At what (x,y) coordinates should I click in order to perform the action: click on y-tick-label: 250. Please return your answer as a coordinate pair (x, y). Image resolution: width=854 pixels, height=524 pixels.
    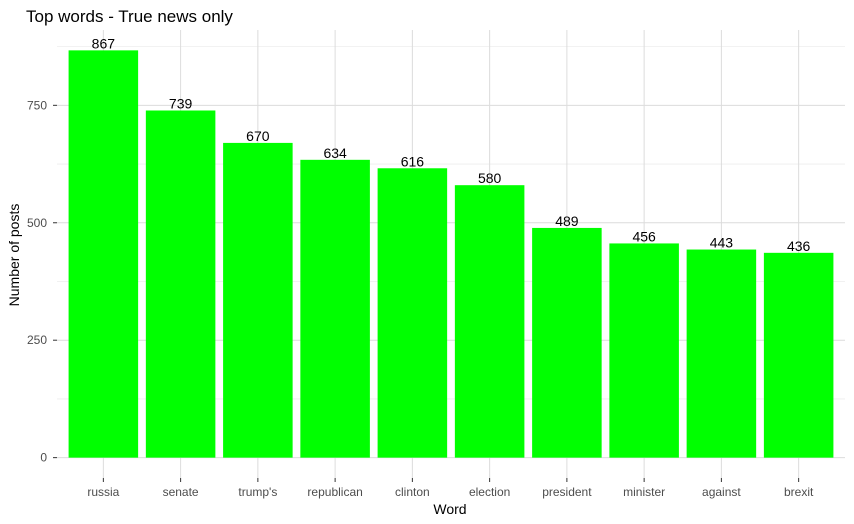
    Looking at the image, I should click on (37, 340).